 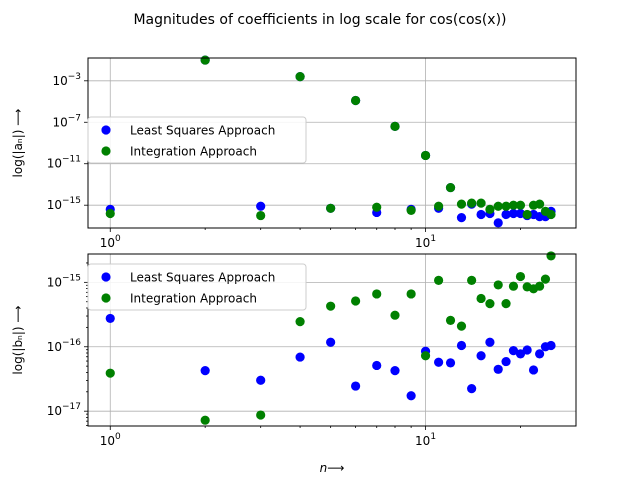 What do you see at coordinates (332, 468) in the screenshot?
I see `x-axis-label: n⟶` at bounding box center [332, 468].